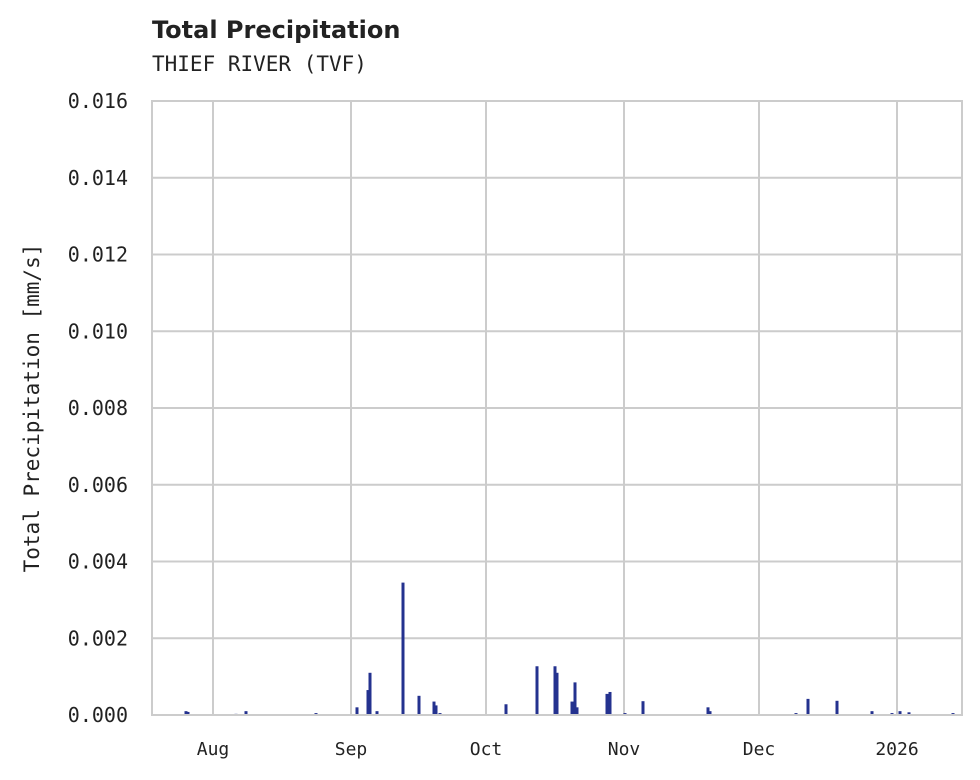 Image resolution: width=980 pixels, height=780 pixels. Describe the element at coordinates (98, 485) in the screenshot. I see `y-tick-label: 0.006` at that location.